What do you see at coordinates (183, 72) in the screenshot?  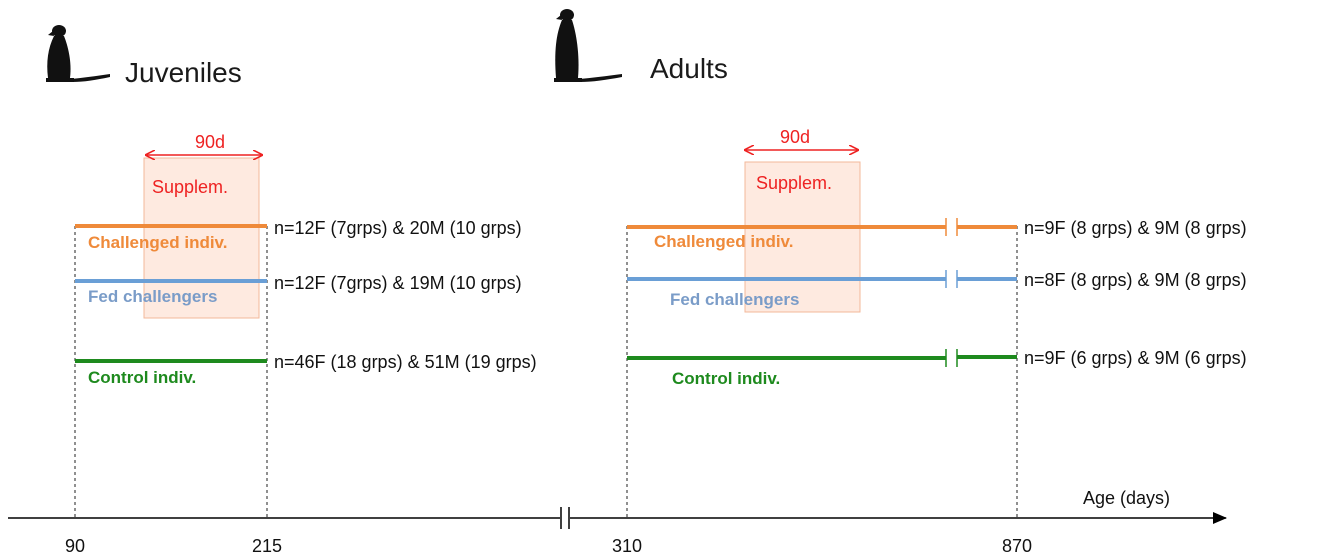 I see `panel-title-juveniles: Juveniles` at bounding box center [183, 72].